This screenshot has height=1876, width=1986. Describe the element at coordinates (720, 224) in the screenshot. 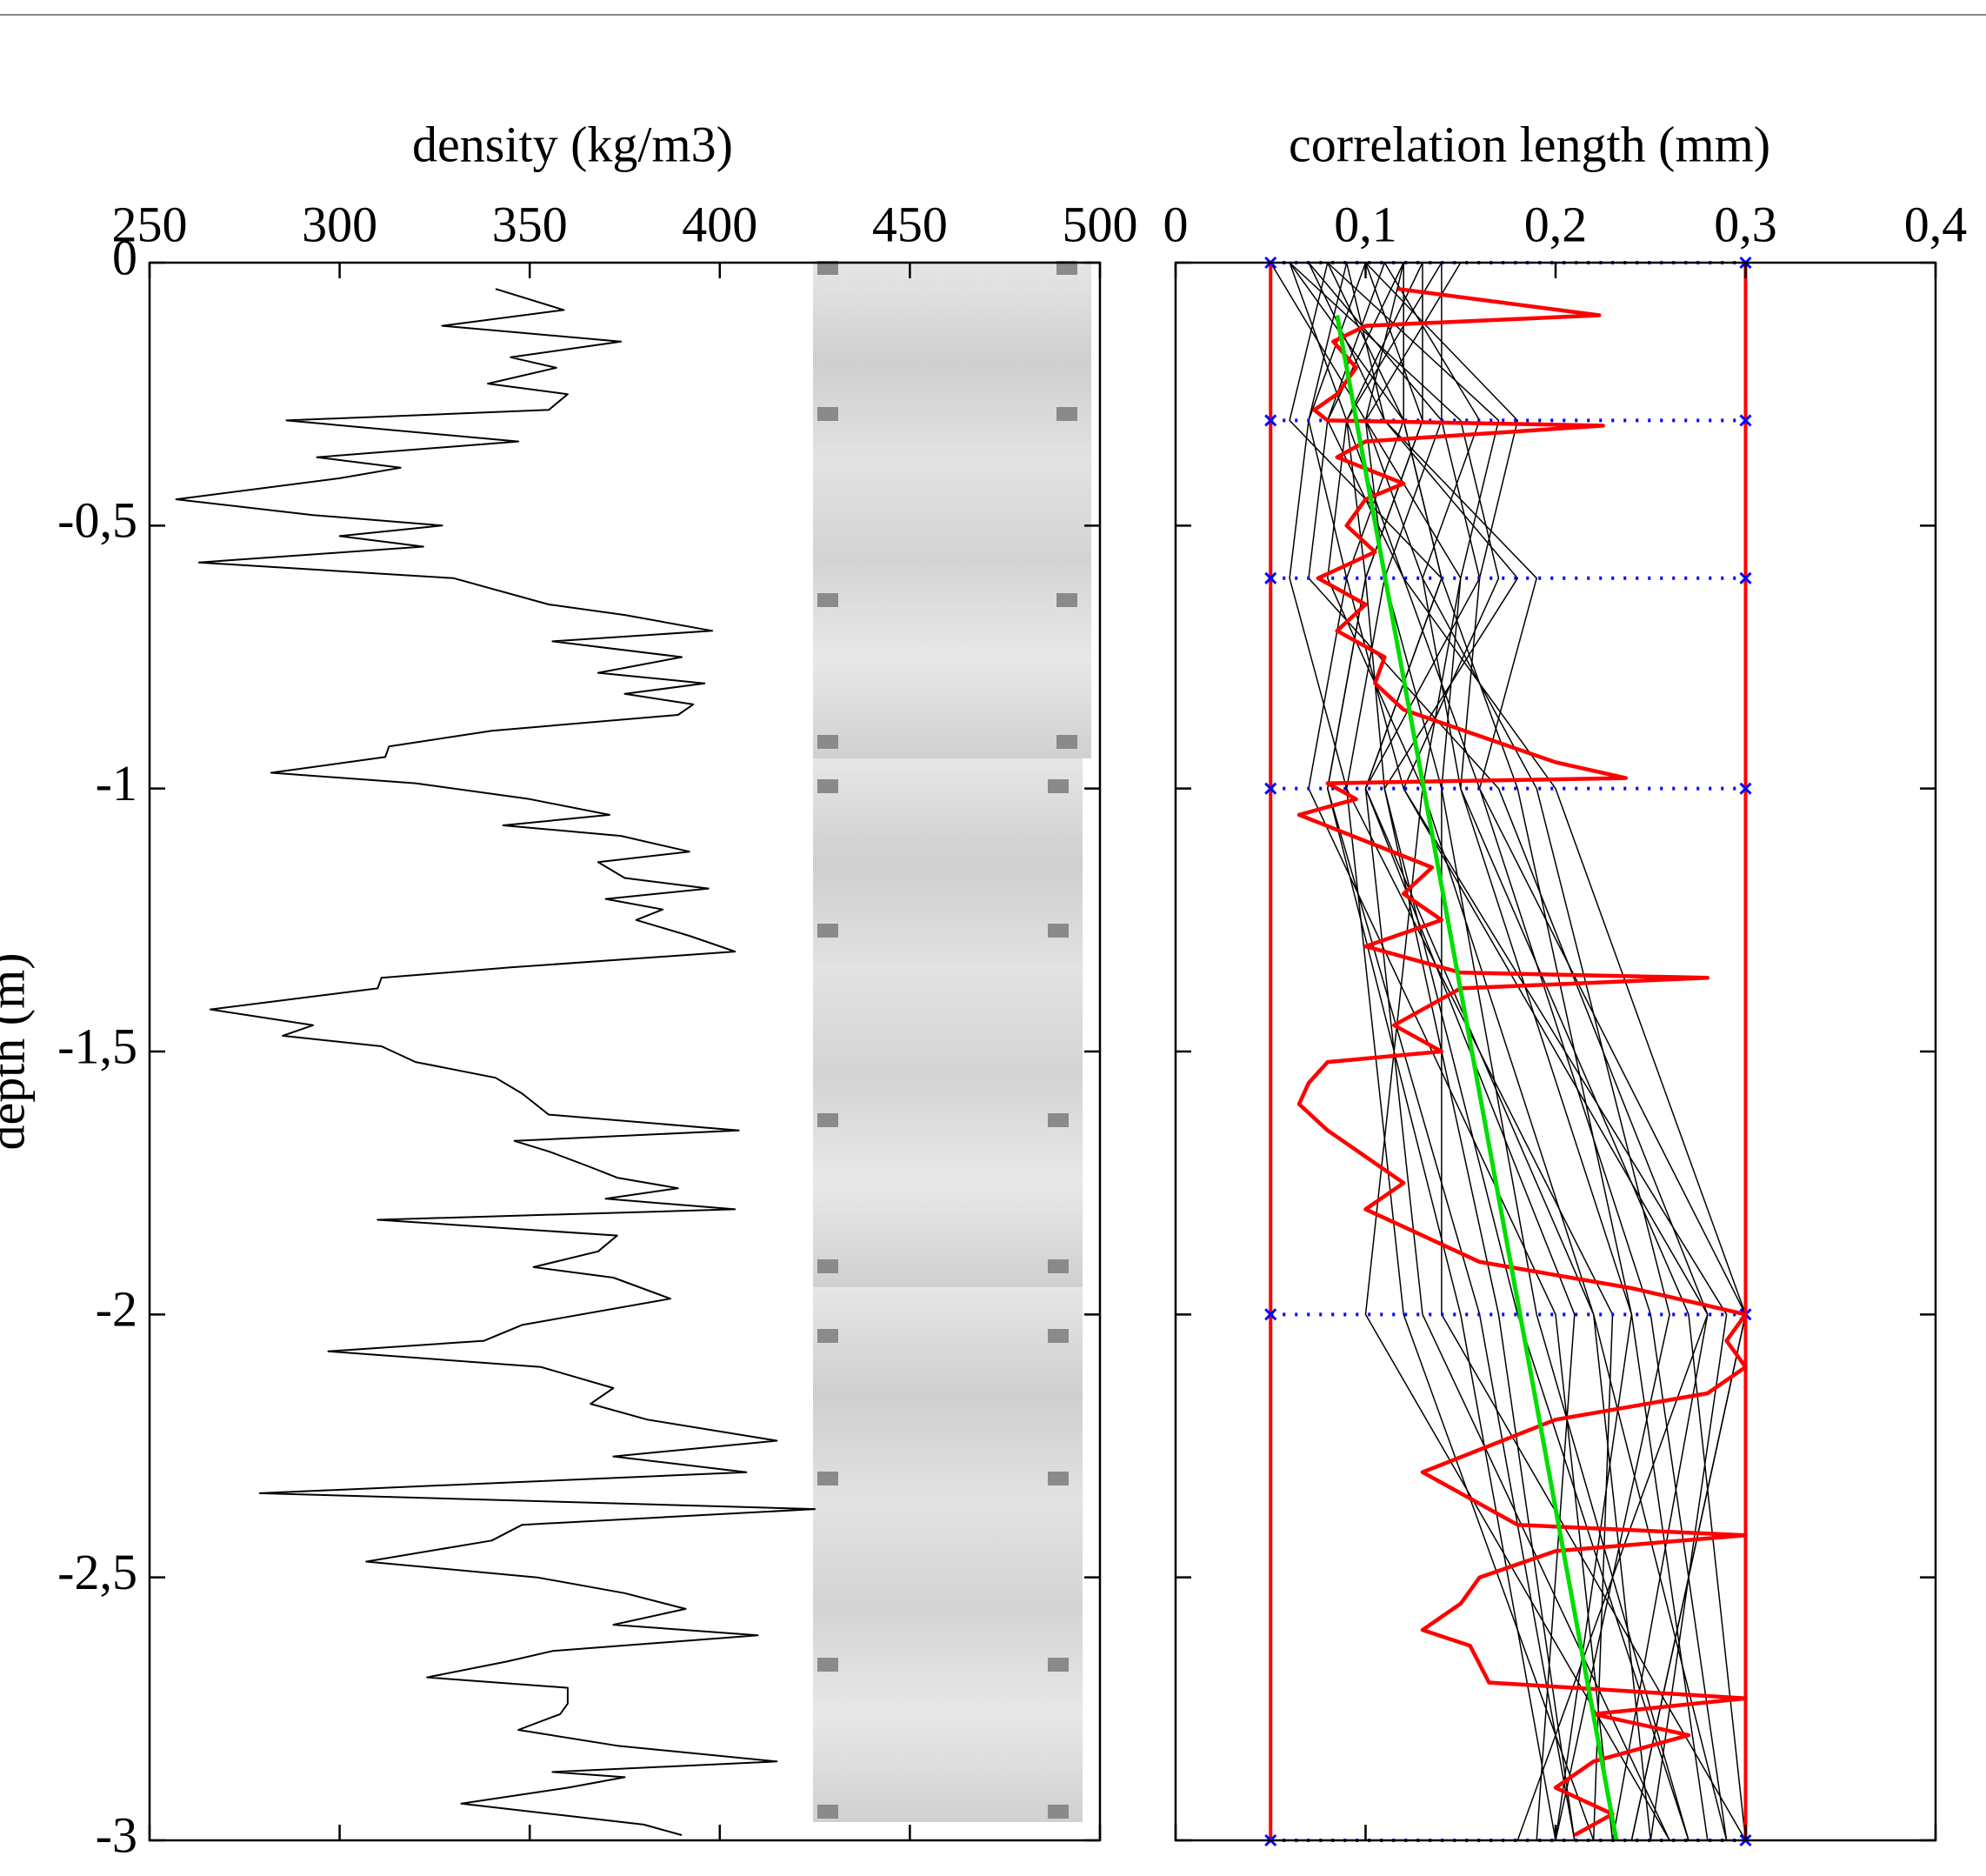

I see `x-tick-label: 400` at that location.